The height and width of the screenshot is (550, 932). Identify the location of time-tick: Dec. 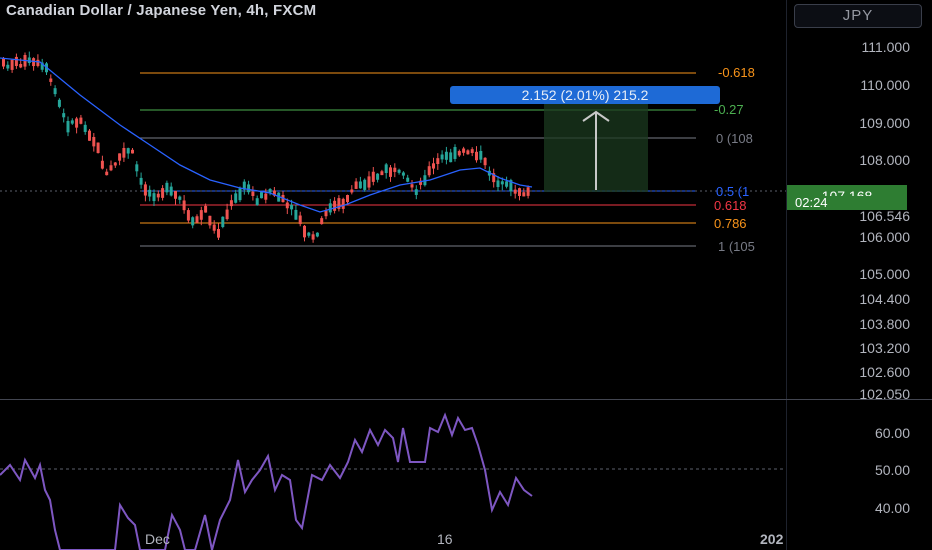
(157, 539).